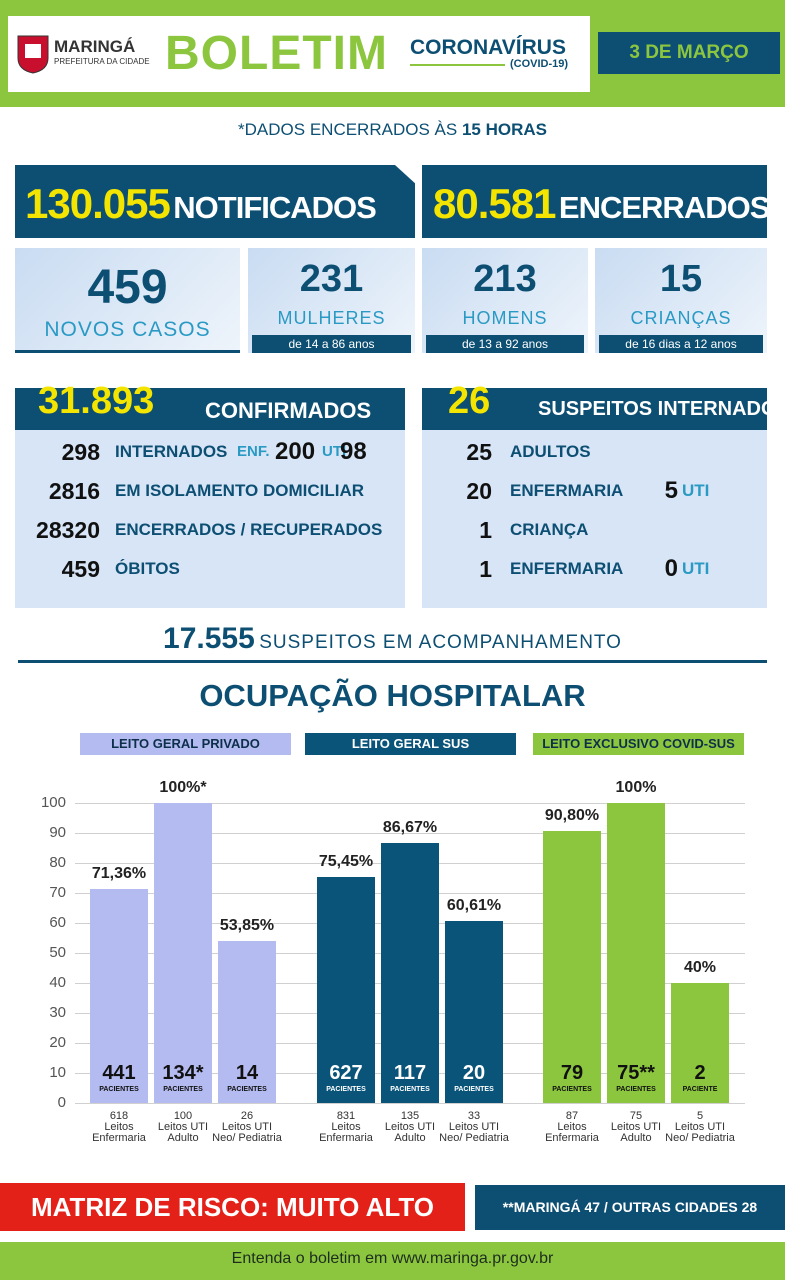 The height and width of the screenshot is (1280, 785). Describe the element at coordinates (572, 1132) in the screenshot. I see `x-tick-label: Leitos Enfermaria` at that location.